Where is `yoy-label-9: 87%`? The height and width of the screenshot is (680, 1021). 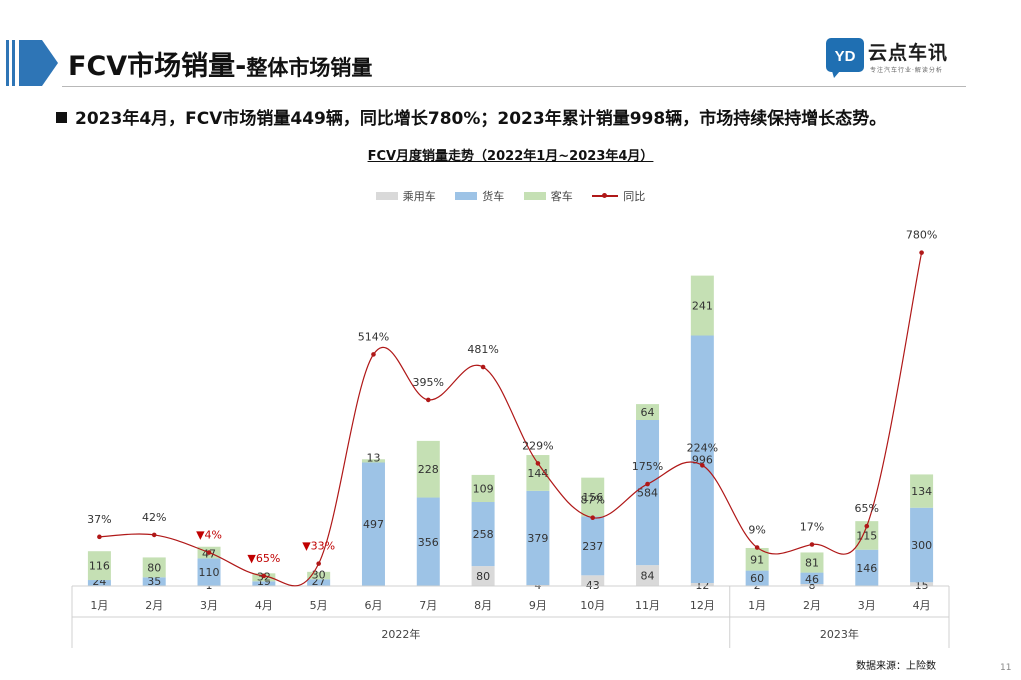 yoy-label-9: 87% is located at coordinates (592, 500).